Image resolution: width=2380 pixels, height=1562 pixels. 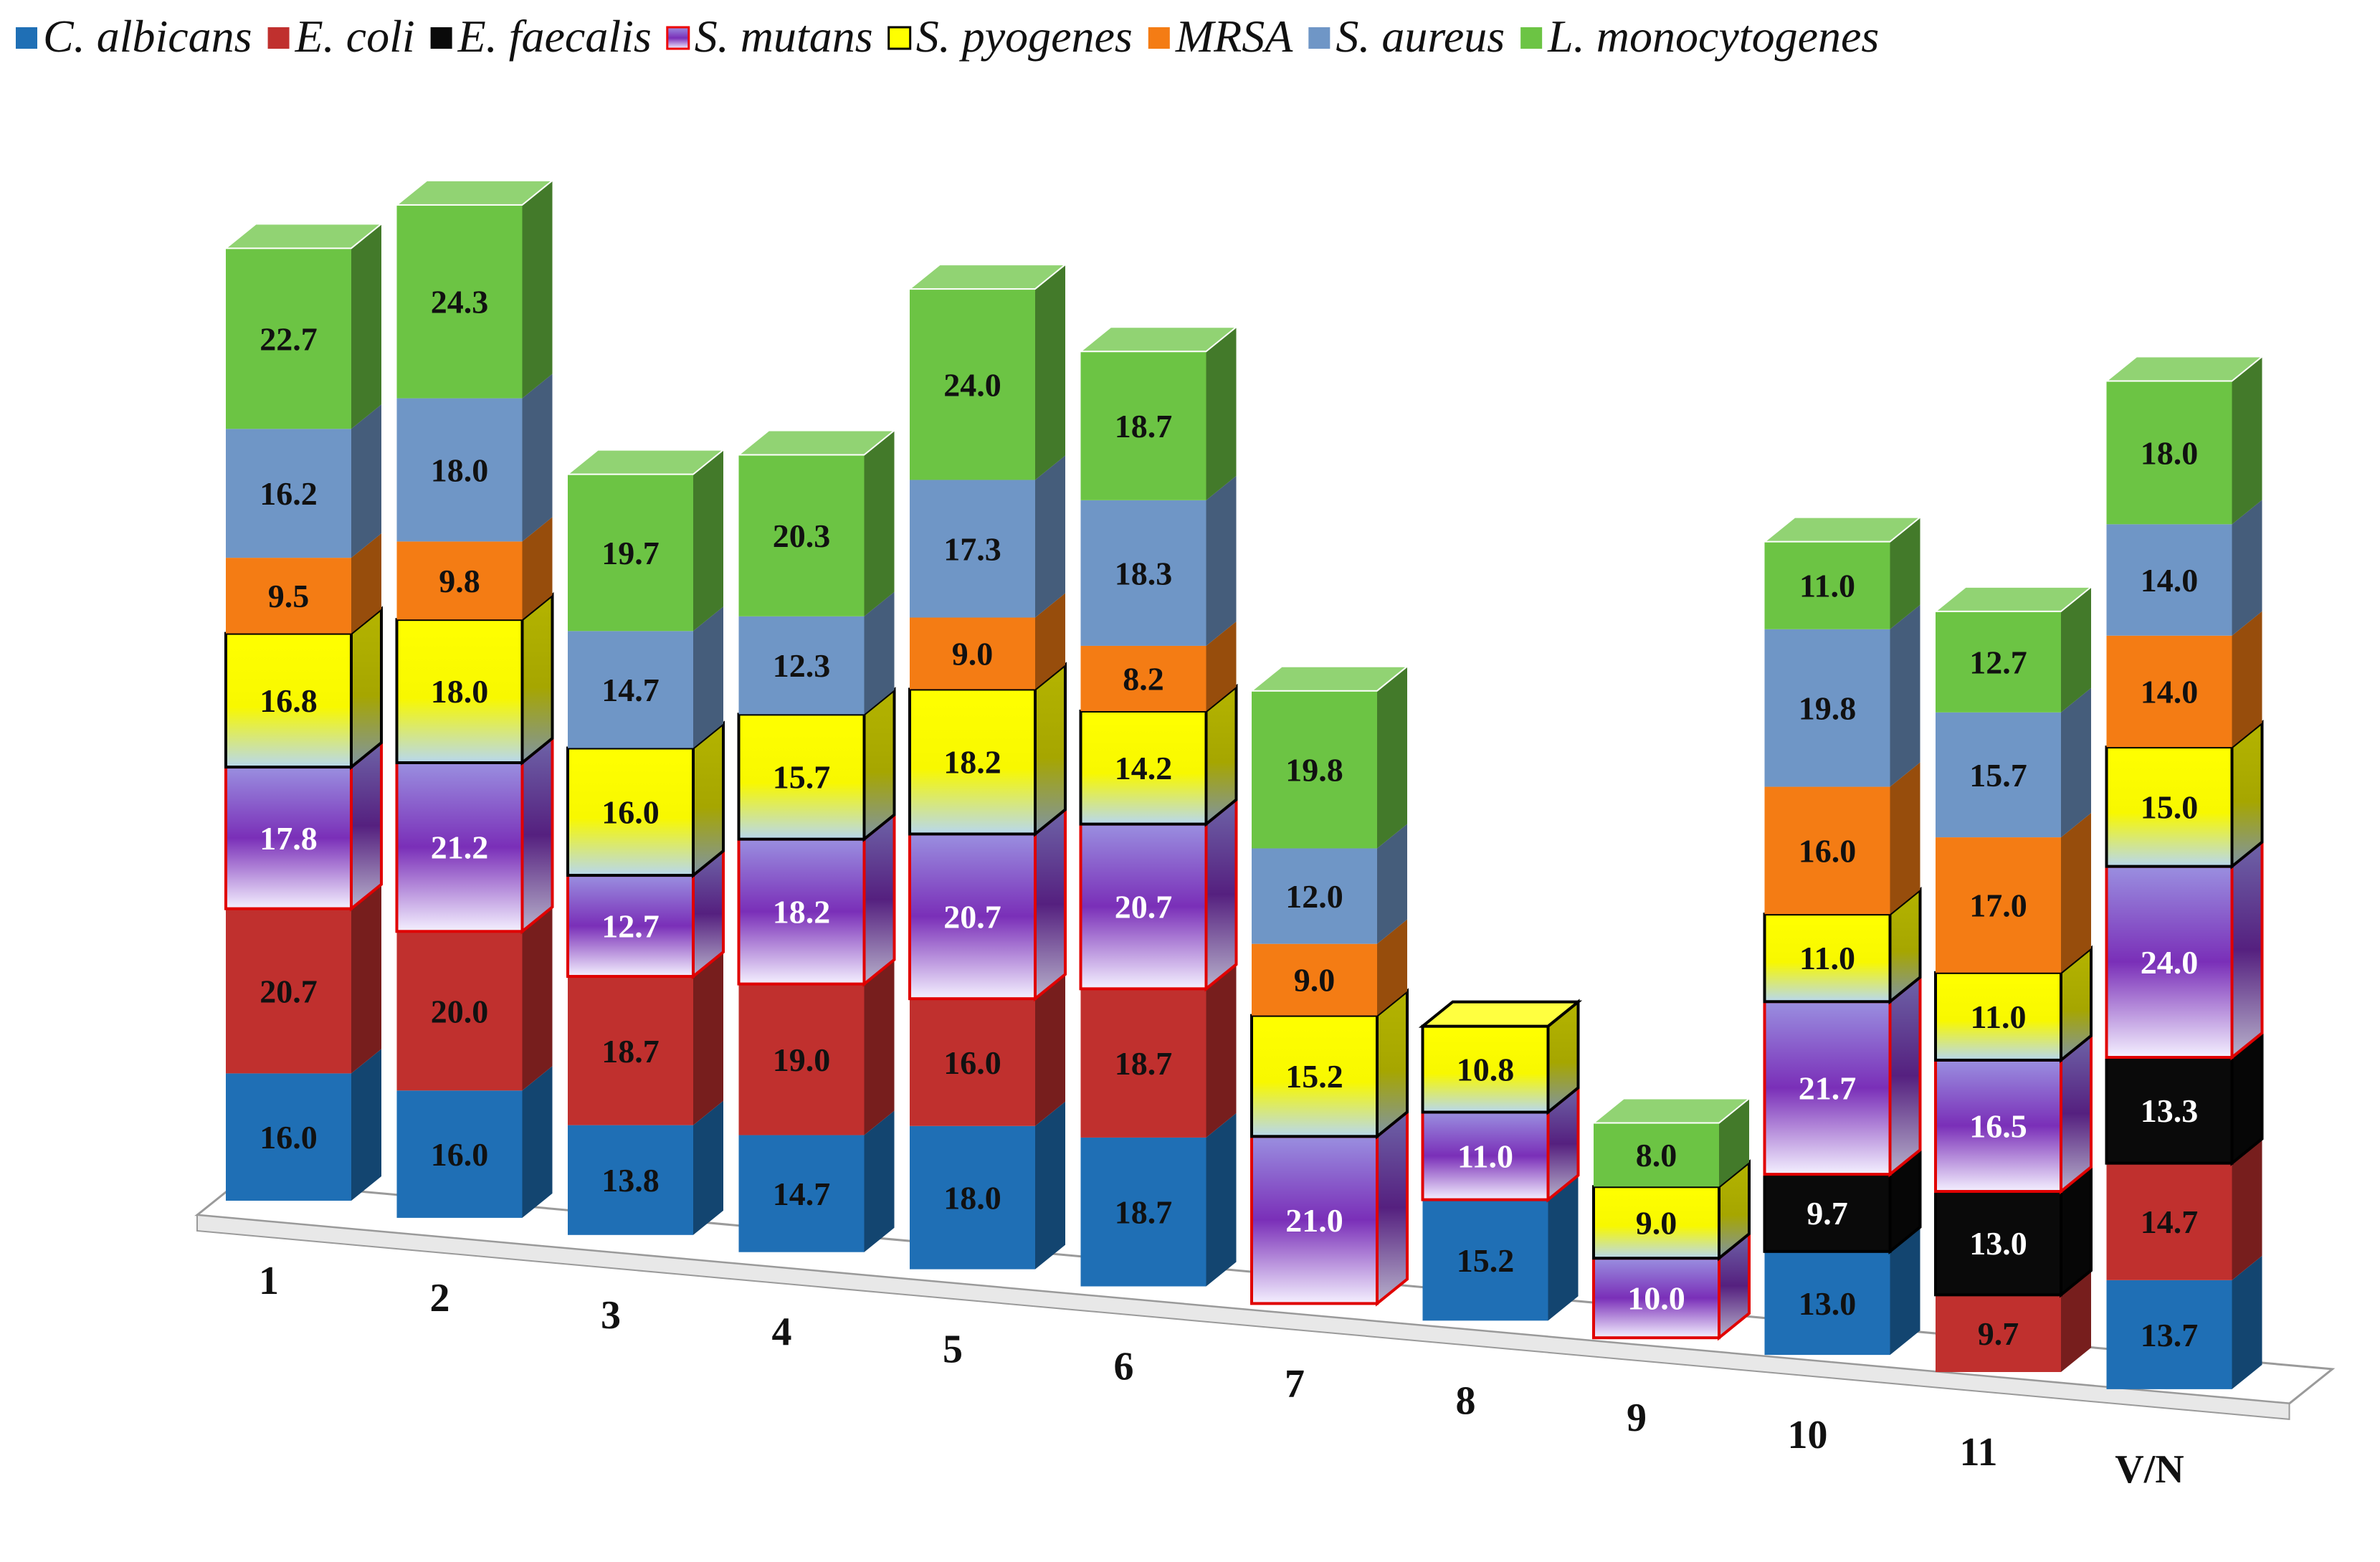 I want to click on value-label: 9.8, so click(x=459, y=581).